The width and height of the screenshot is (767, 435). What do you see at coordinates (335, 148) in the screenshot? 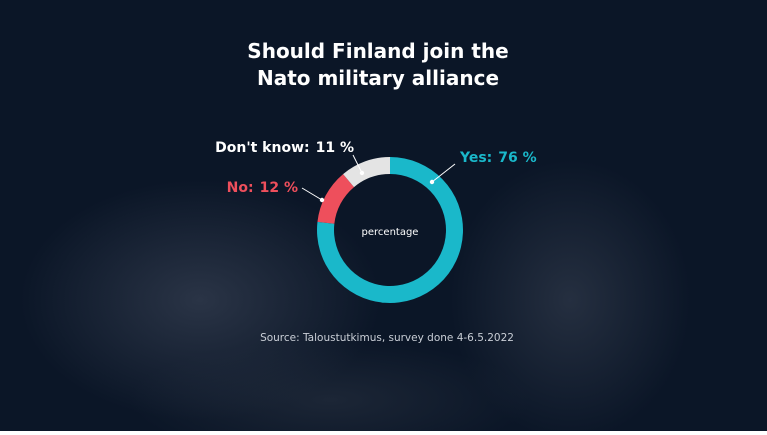
I see `value-label: 11 %` at bounding box center [335, 148].